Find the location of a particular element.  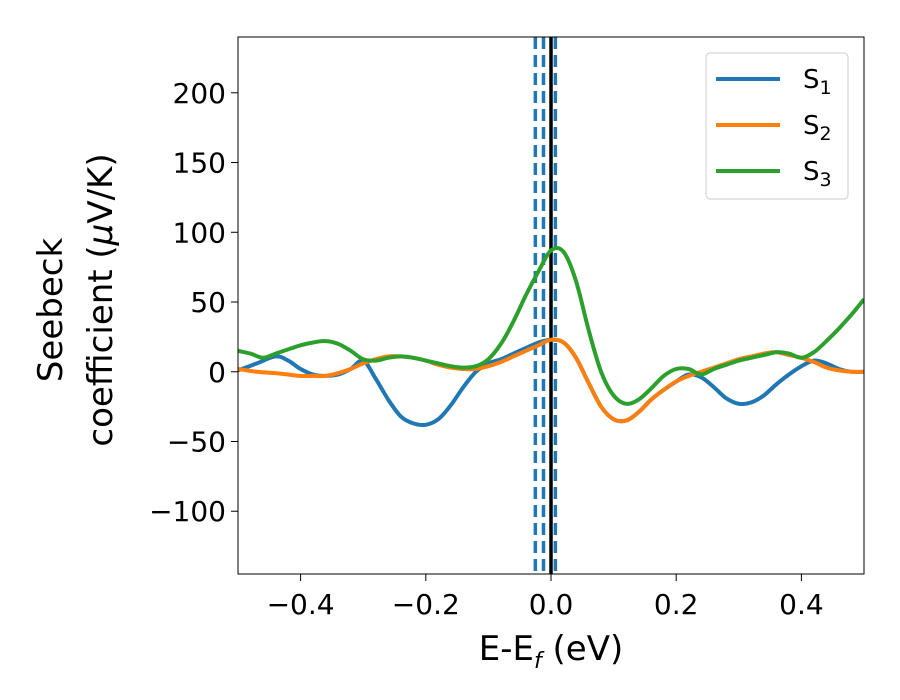

legend-label-s2: S2 is located at coordinates (817, 128).